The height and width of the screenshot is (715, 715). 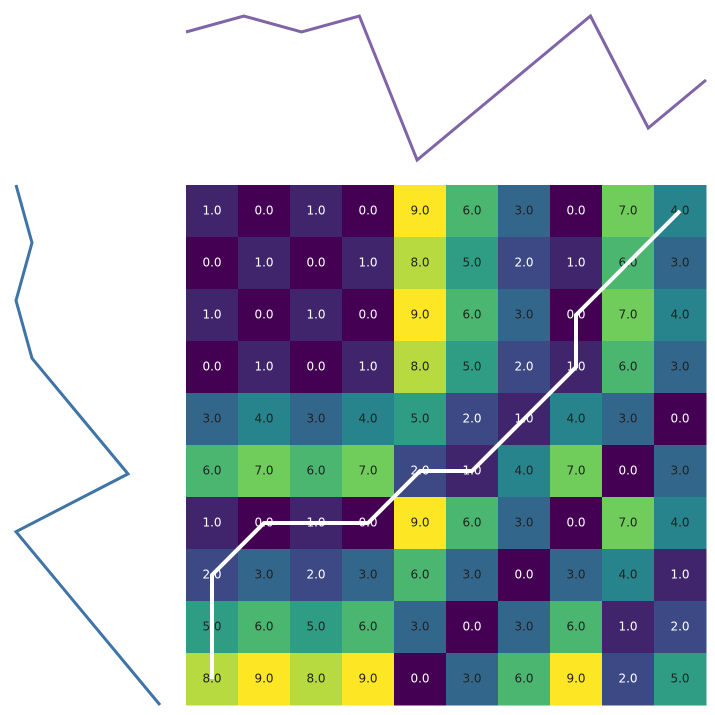 I want to click on cell-label: 5.0, so click(x=419, y=419).